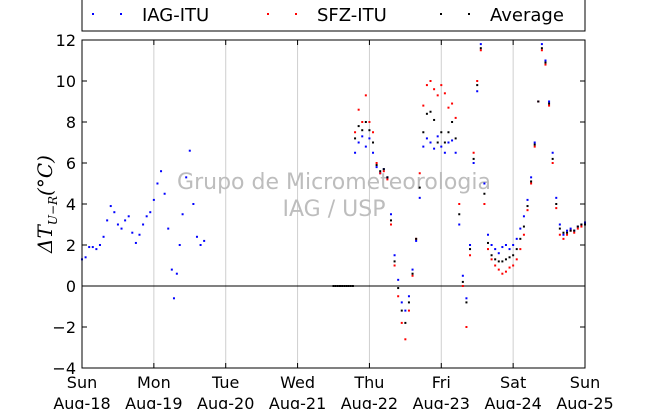 This screenshot has width=650, height=409. What do you see at coordinates (585, 382) in the screenshot?
I see `x-tick-label-day: Sun` at bounding box center [585, 382].